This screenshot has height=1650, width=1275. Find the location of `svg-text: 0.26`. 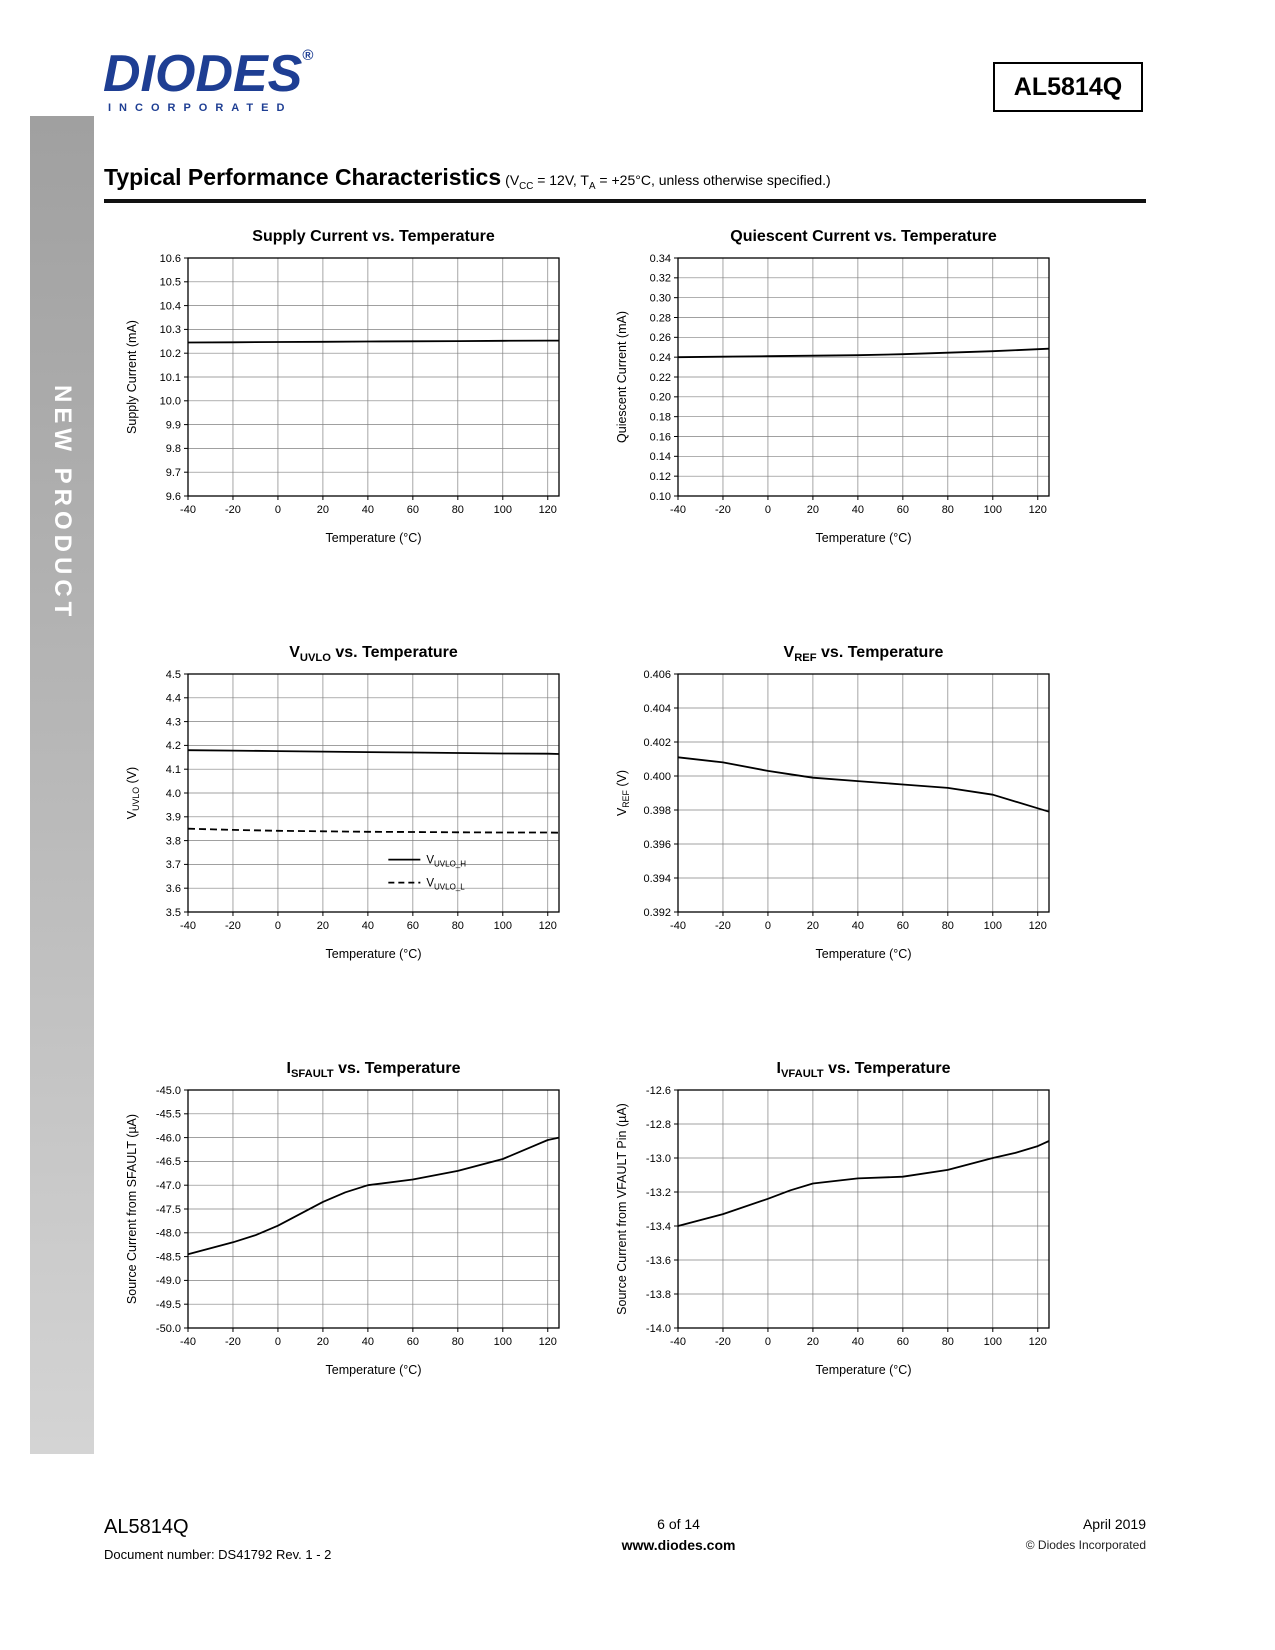

svg-text: 0.26 is located at coordinates (660, 338).